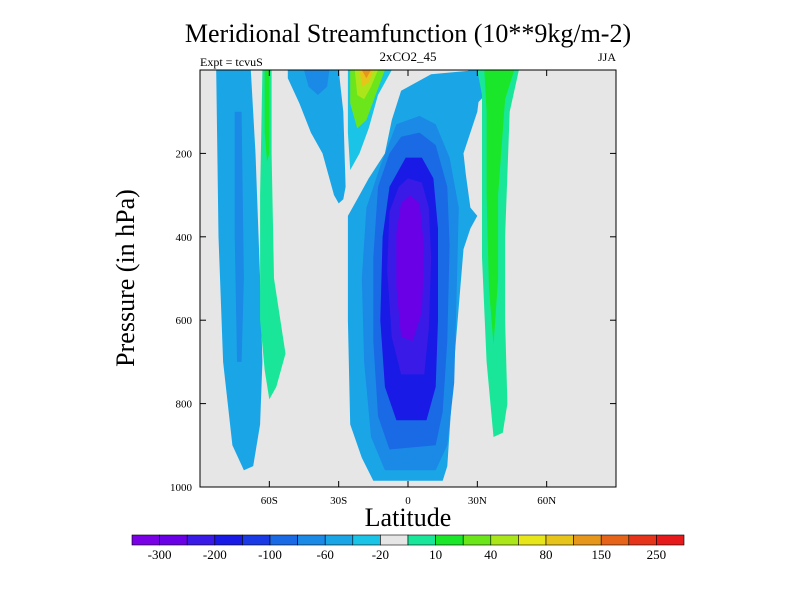 This screenshot has height=600, width=800. Describe the element at coordinates (435, 554) in the screenshot. I see `colorbar-label: 10` at that location.